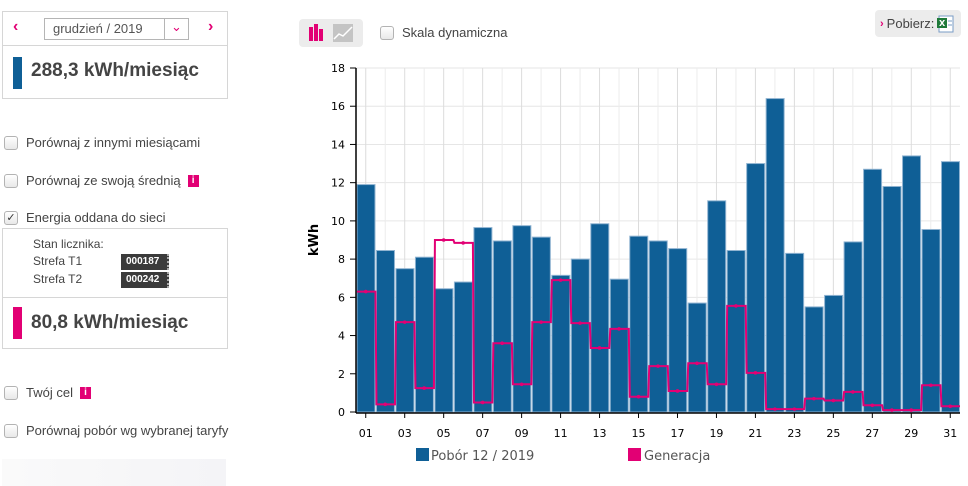 This screenshot has width=968, height=486. I want to click on month-select: grudzień / 2019 ⌄, so click(116, 29).